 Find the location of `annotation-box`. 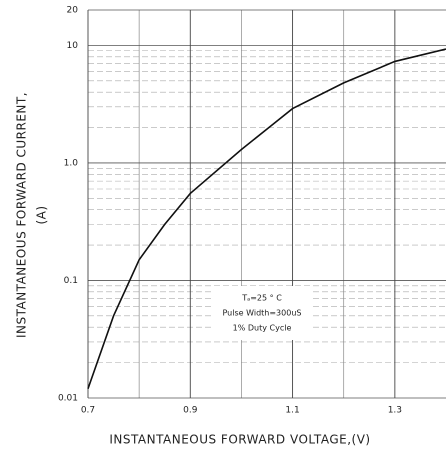

annotation-box is located at coordinates (262, 313).